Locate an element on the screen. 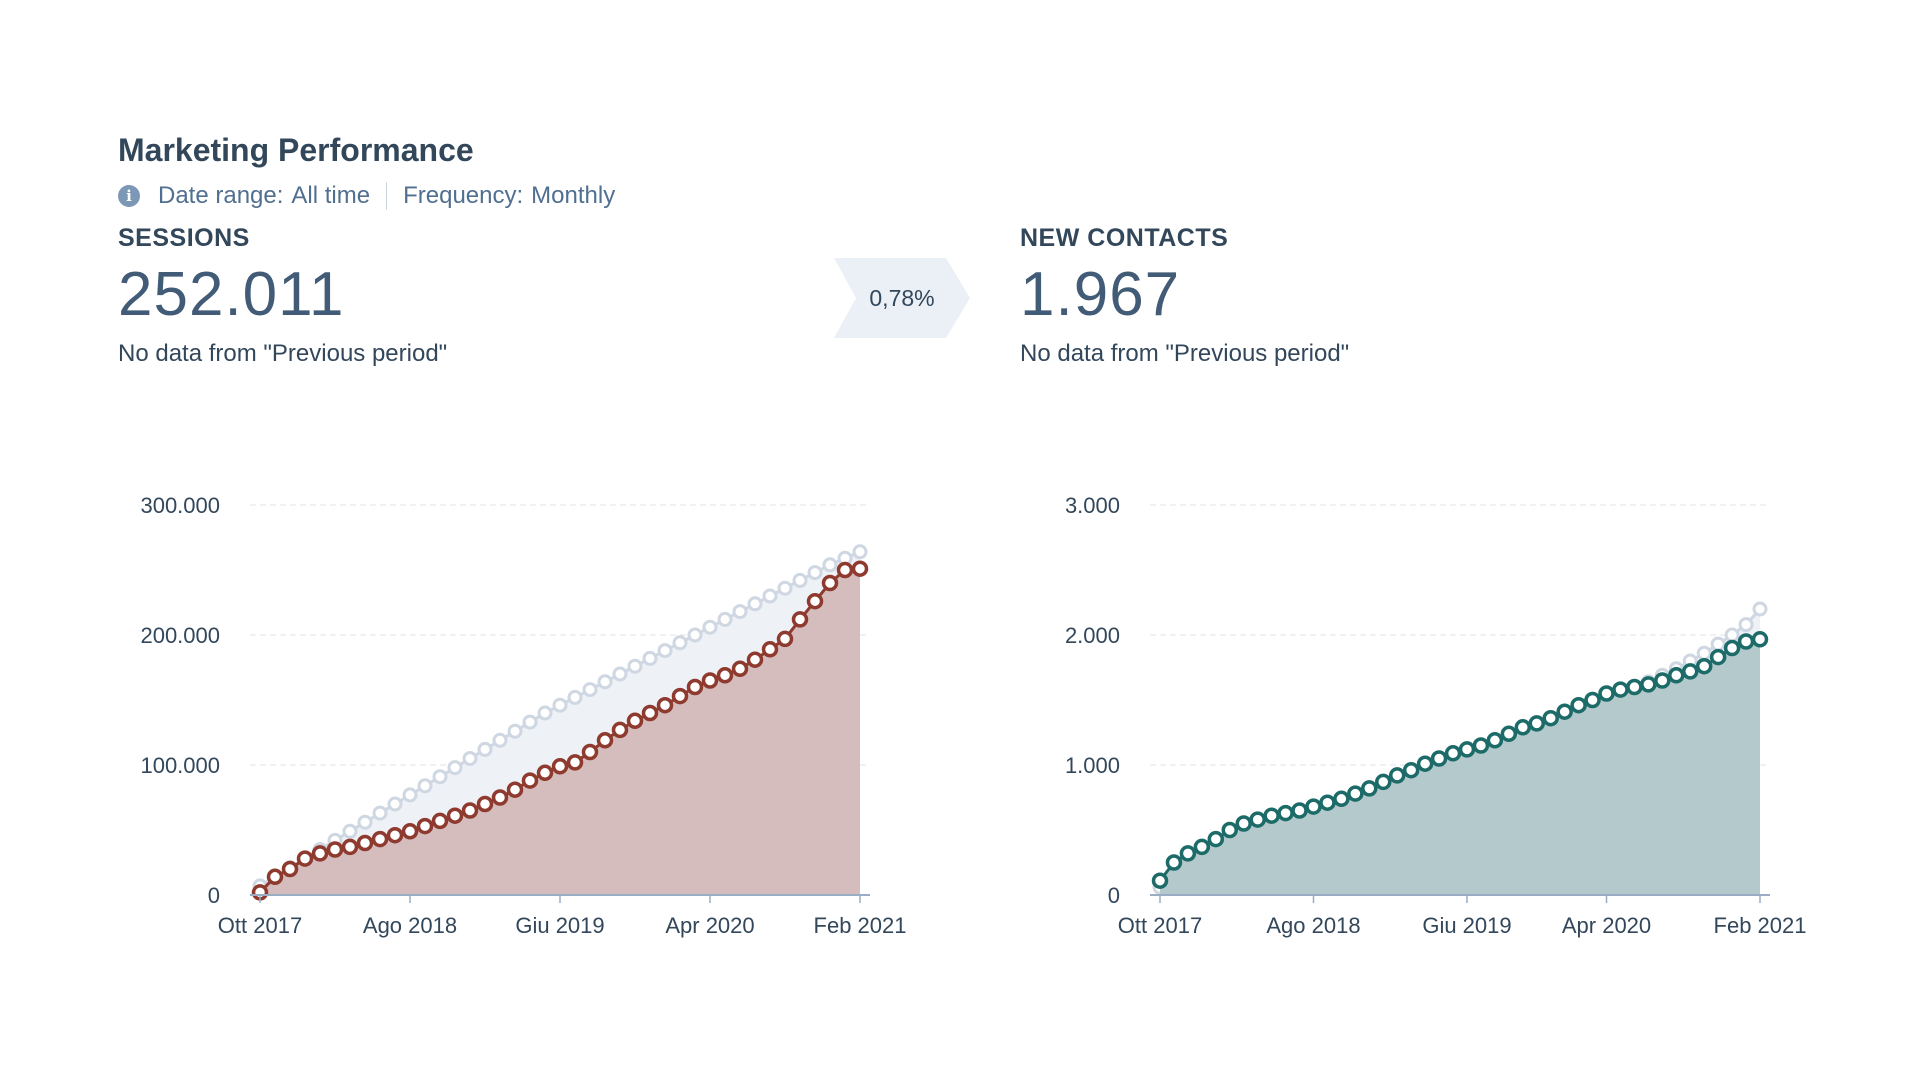  y-tick-label: 3.000 is located at coordinates (1092, 505).